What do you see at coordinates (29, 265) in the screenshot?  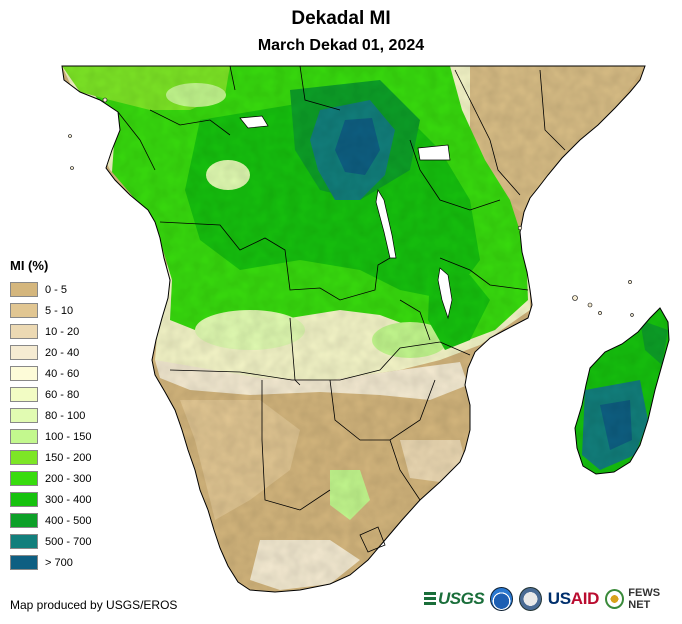 I see `legend-title: MI (%)` at bounding box center [29, 265].